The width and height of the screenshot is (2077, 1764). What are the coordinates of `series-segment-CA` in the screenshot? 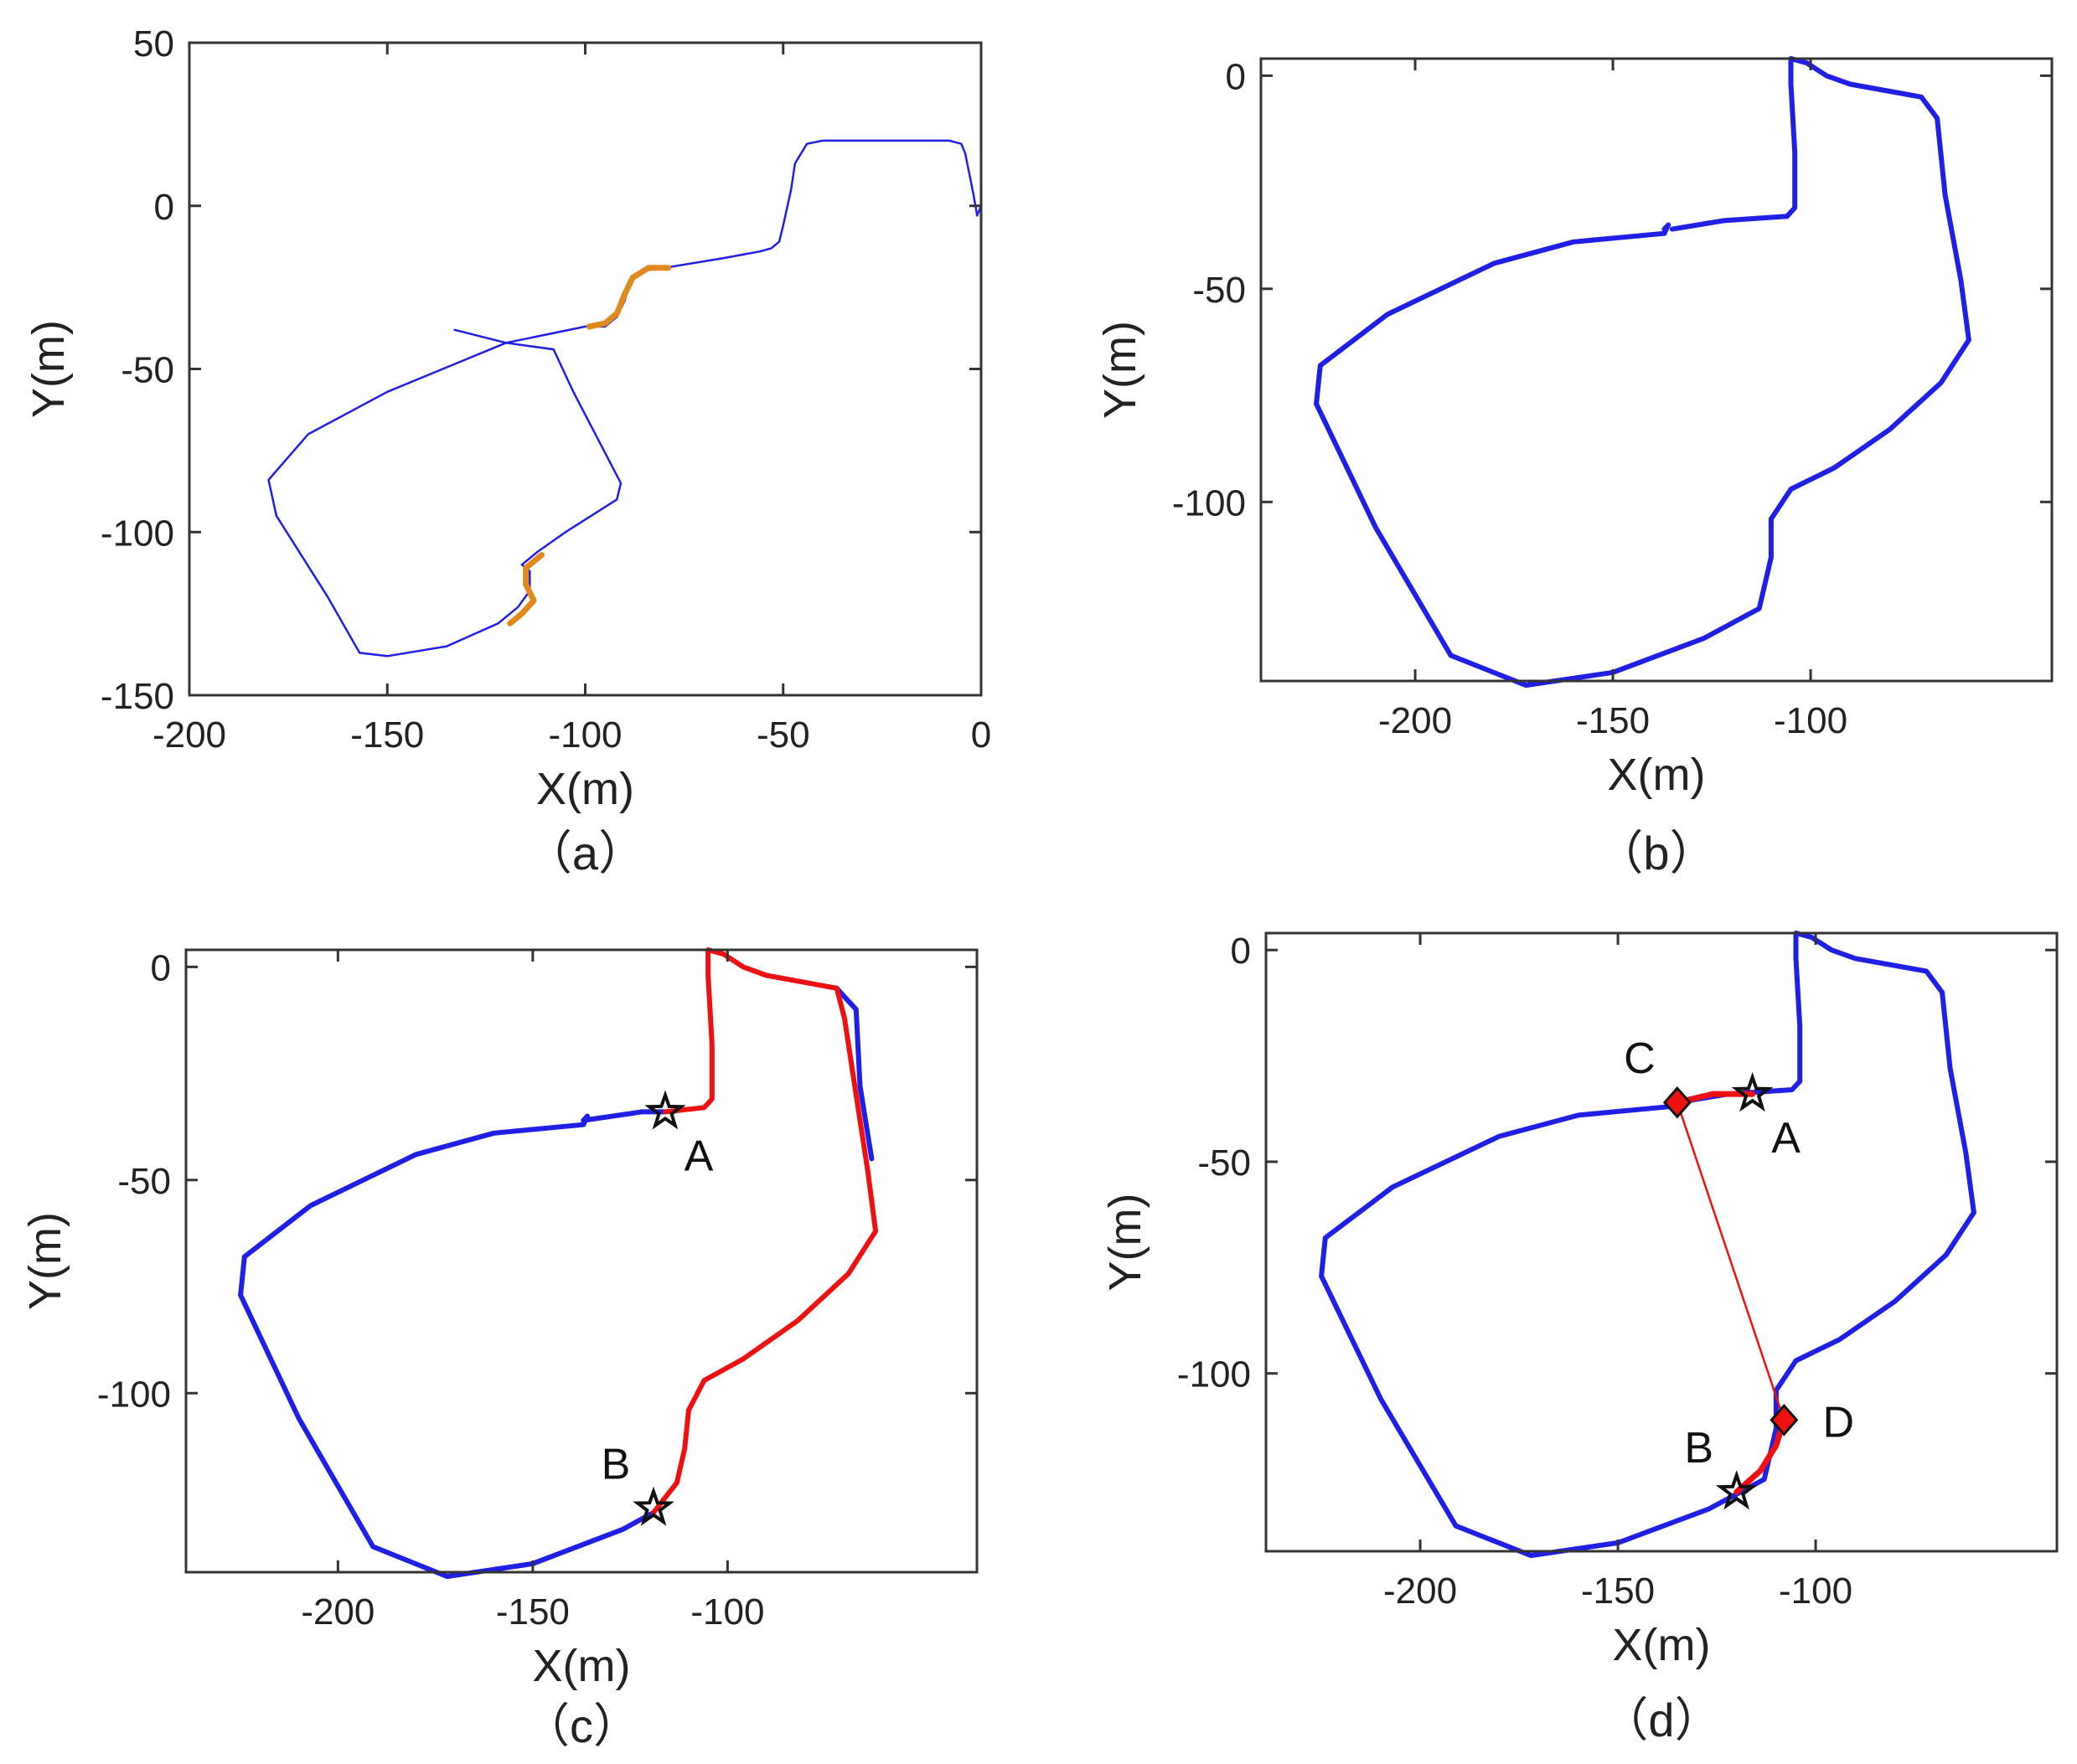 It's located at (1715, 1099).